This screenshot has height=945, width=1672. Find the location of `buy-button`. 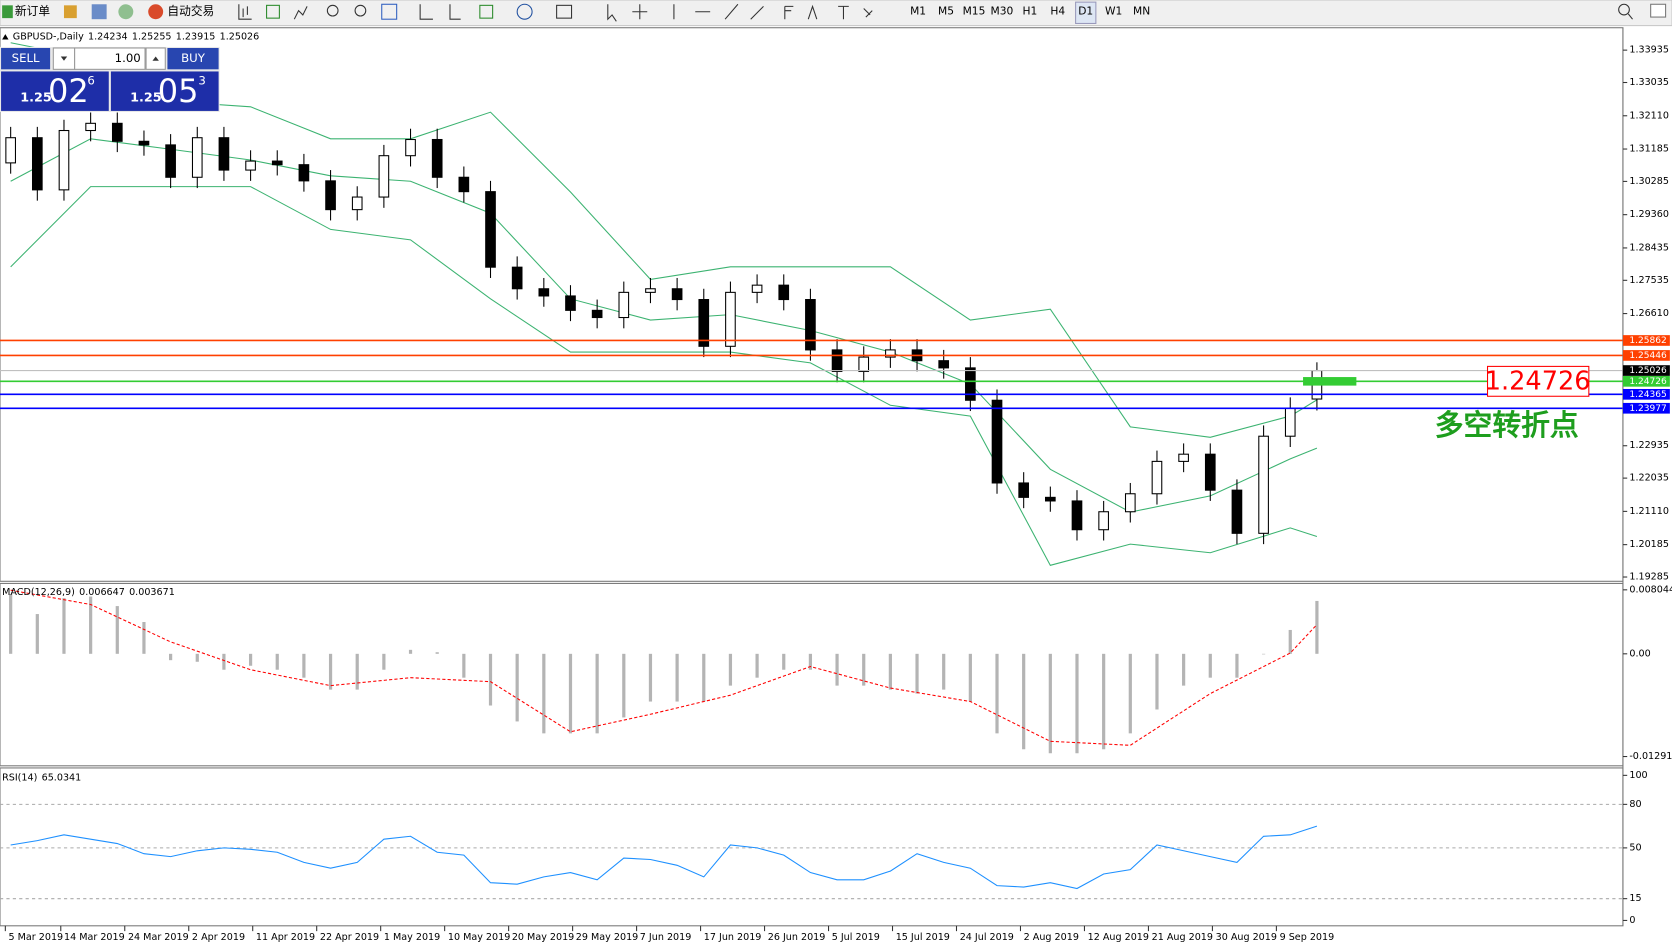

buy-button is located at coordinates (193, 58).